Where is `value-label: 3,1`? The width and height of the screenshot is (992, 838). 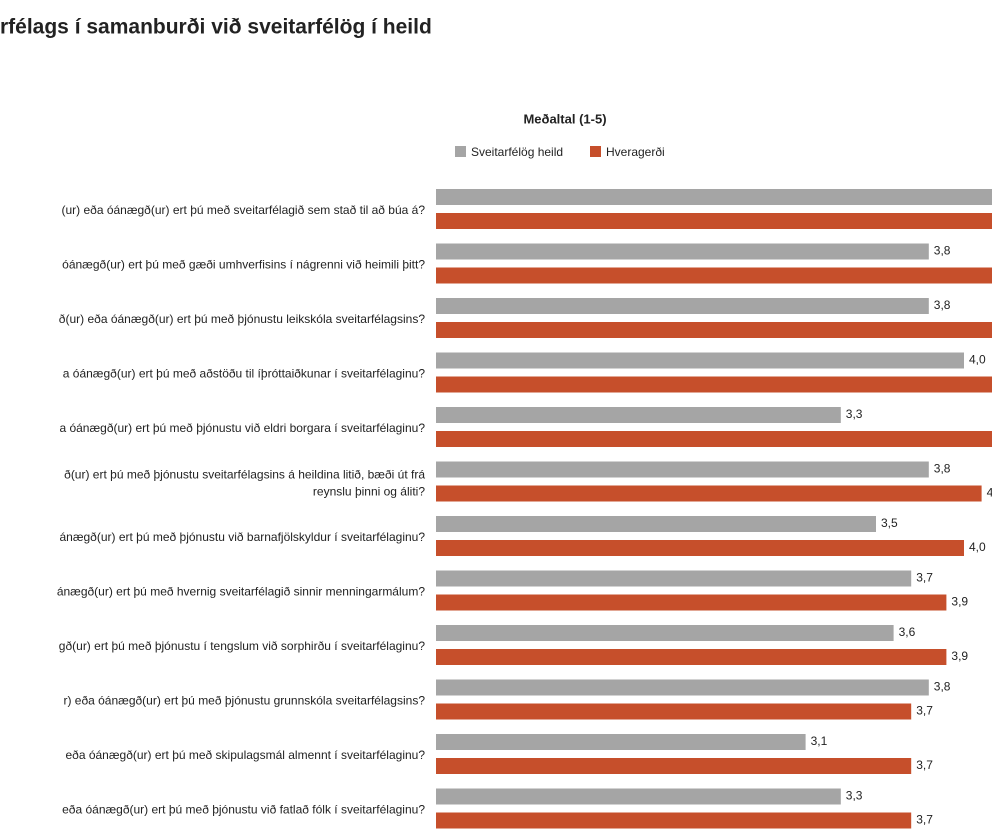
value-label: 3,1 is located at coordinates (819, 741).